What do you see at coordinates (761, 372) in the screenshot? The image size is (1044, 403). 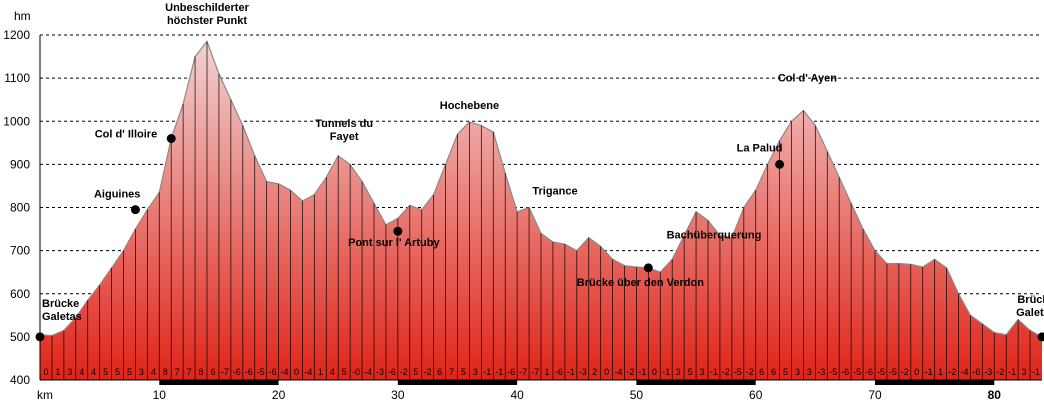 I see `segment-grade-60: 6` at bounding box center [761, 372].